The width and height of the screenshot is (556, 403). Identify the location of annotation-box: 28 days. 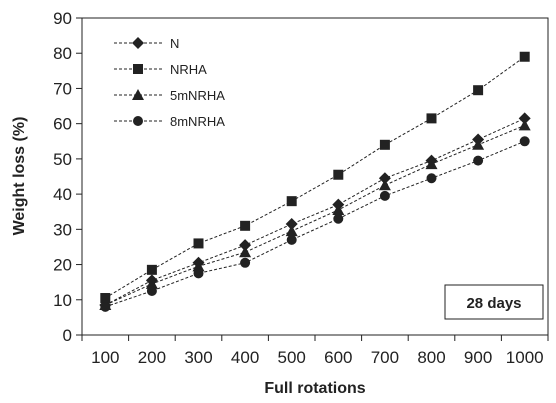
(494, 302).